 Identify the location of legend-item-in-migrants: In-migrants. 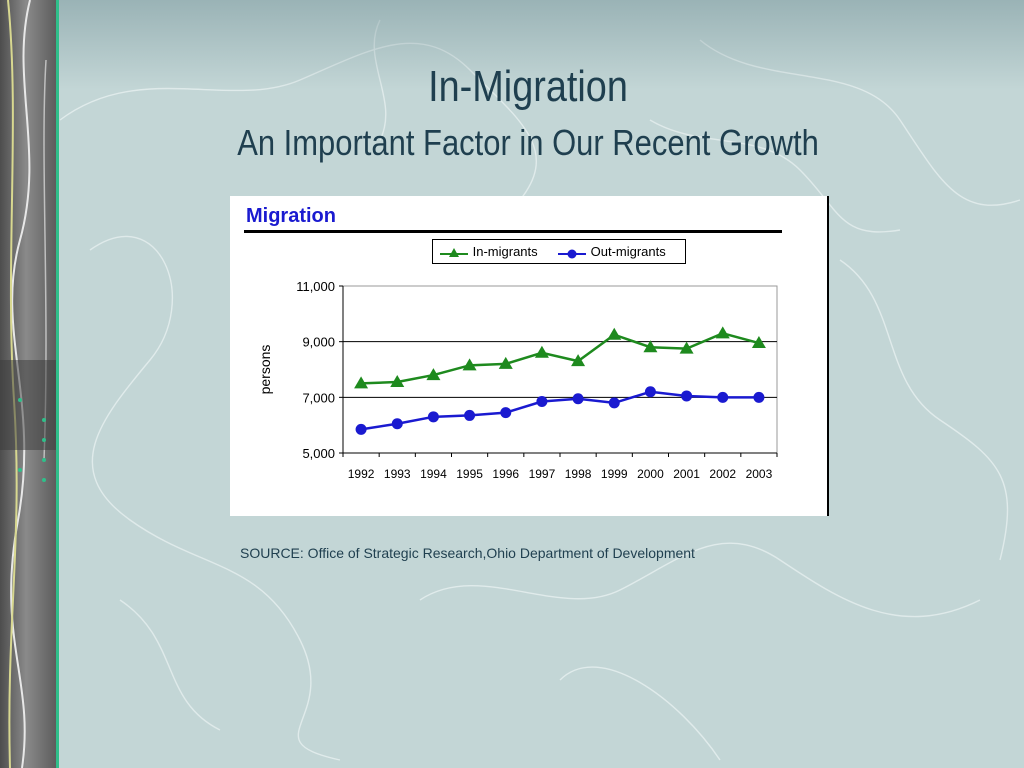
(488, 252).